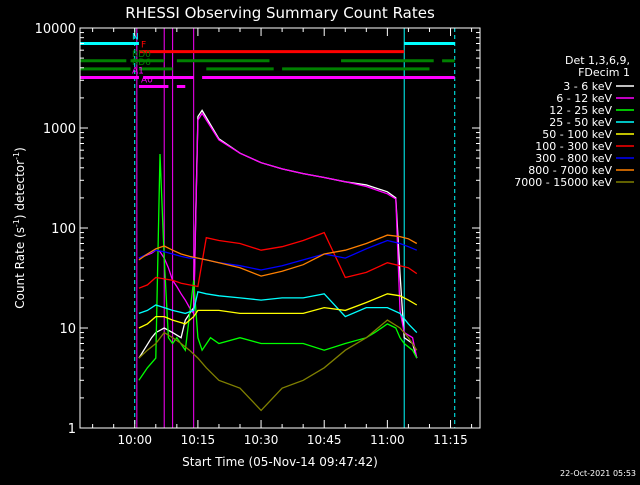  I want to click on state-label-rd0: RD0, so click(141, 55).